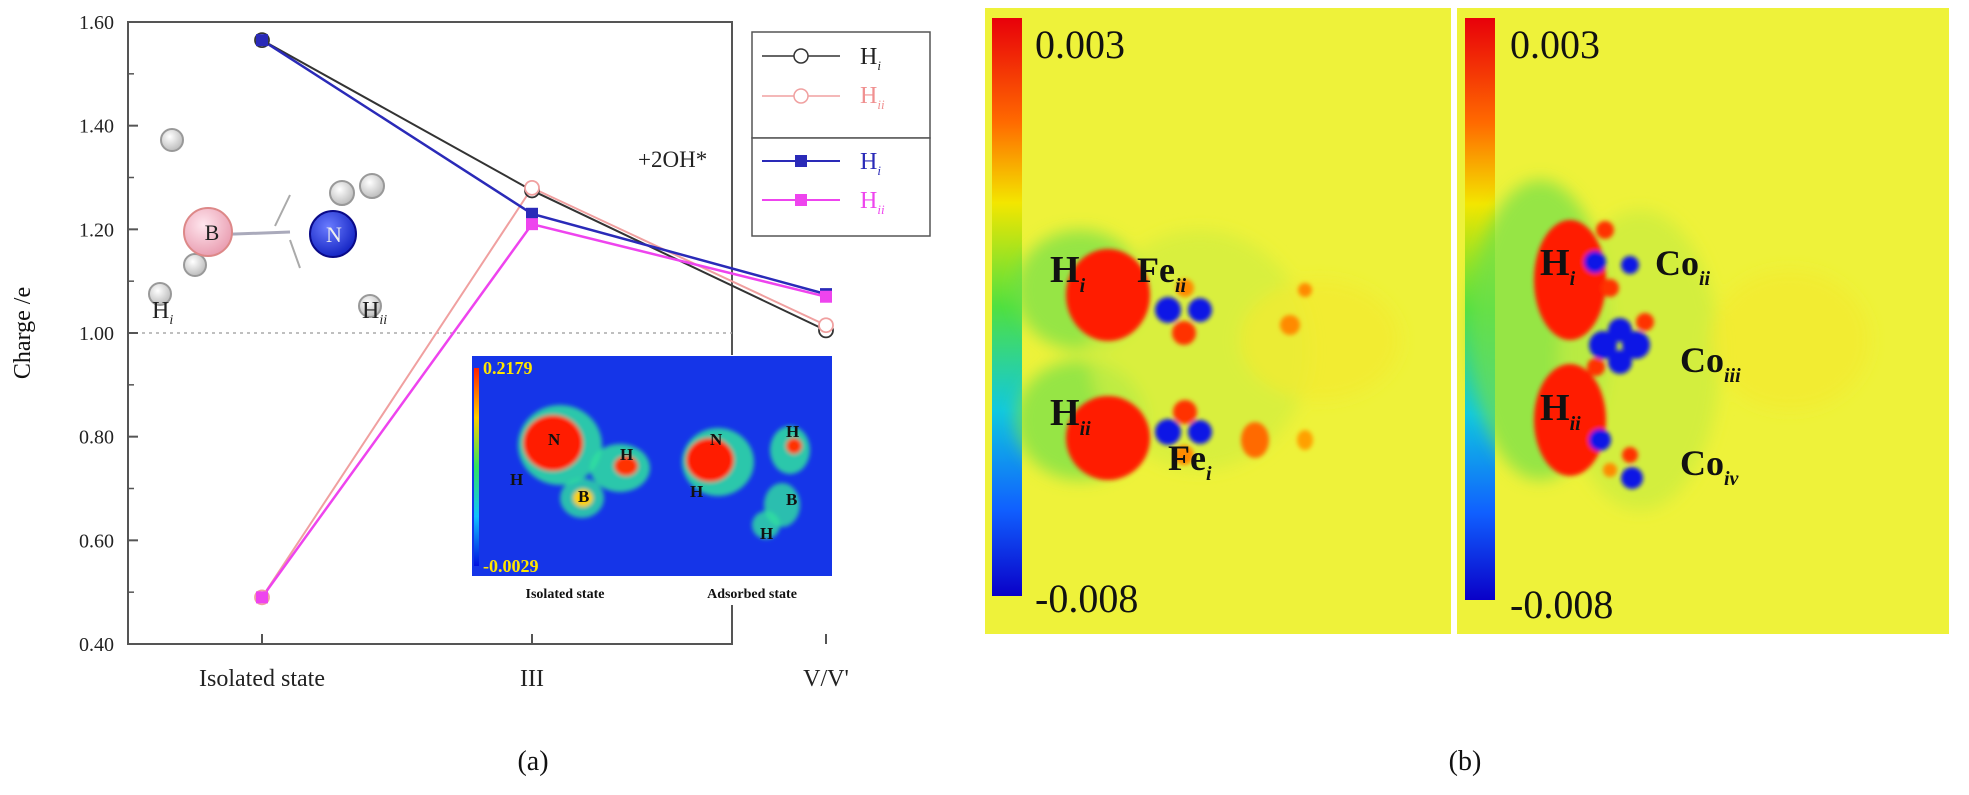 This screenshot has height=795, width=1969. Describe the element at coordinates (1080, 44) in the screenshot. I see `map-left-max: 0.003` at that location.